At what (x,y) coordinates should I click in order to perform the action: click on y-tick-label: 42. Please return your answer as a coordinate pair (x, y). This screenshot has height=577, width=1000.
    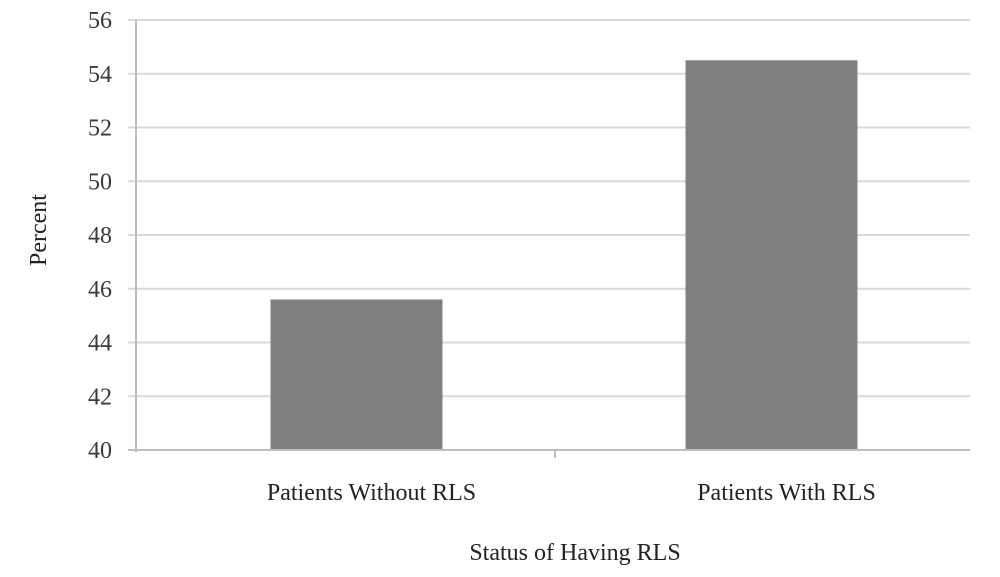
    Looking at the image, I should click on (100, 397).